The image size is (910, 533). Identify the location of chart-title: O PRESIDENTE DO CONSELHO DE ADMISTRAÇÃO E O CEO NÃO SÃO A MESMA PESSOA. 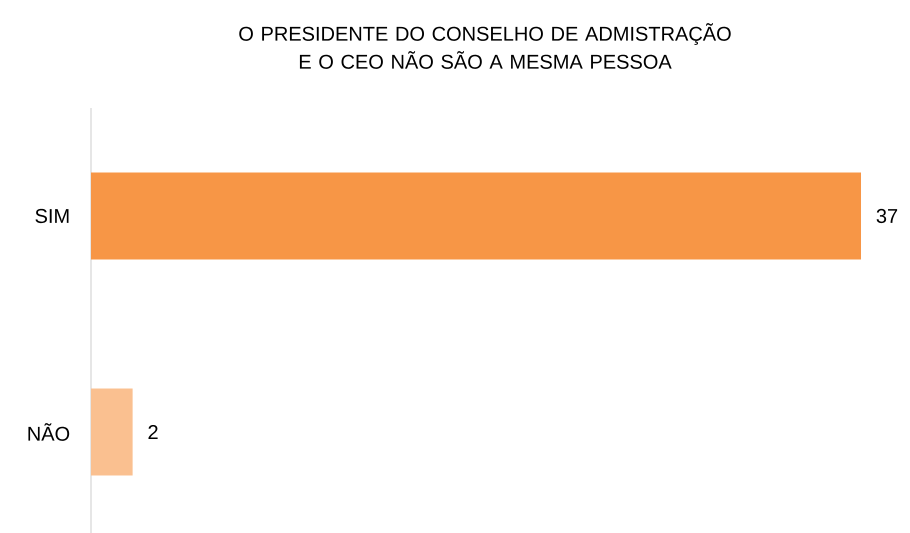
(485, 46).